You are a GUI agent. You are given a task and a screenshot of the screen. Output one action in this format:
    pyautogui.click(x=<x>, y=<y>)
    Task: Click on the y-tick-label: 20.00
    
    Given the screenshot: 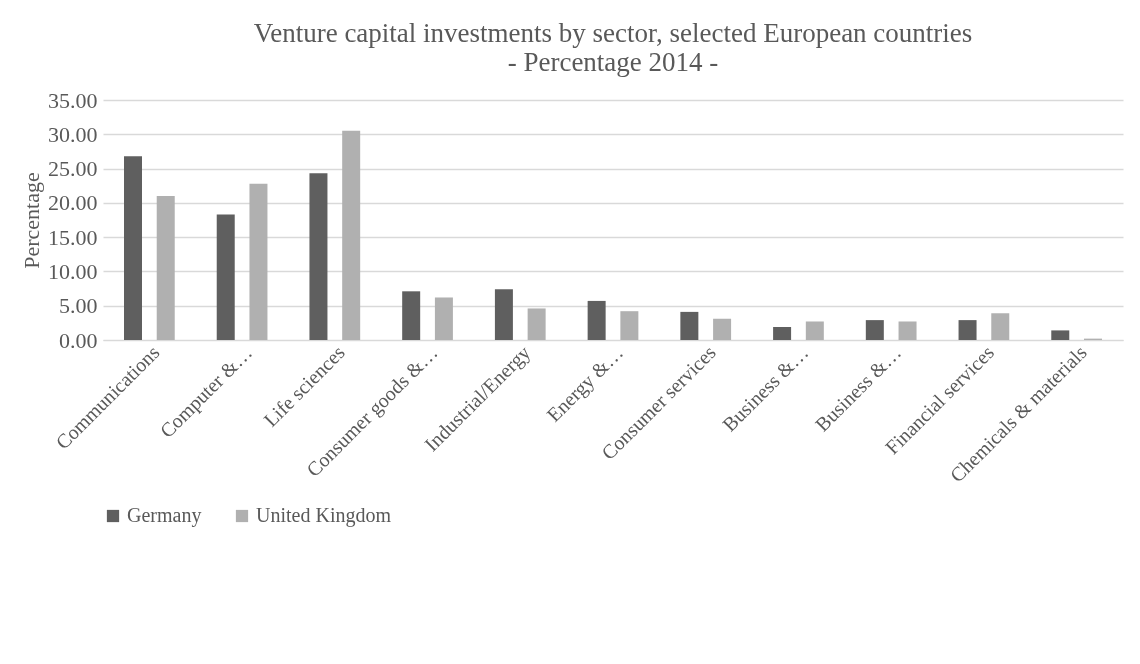 What is the action you would take?
    pyautogui.click(x=73, y=203)
    